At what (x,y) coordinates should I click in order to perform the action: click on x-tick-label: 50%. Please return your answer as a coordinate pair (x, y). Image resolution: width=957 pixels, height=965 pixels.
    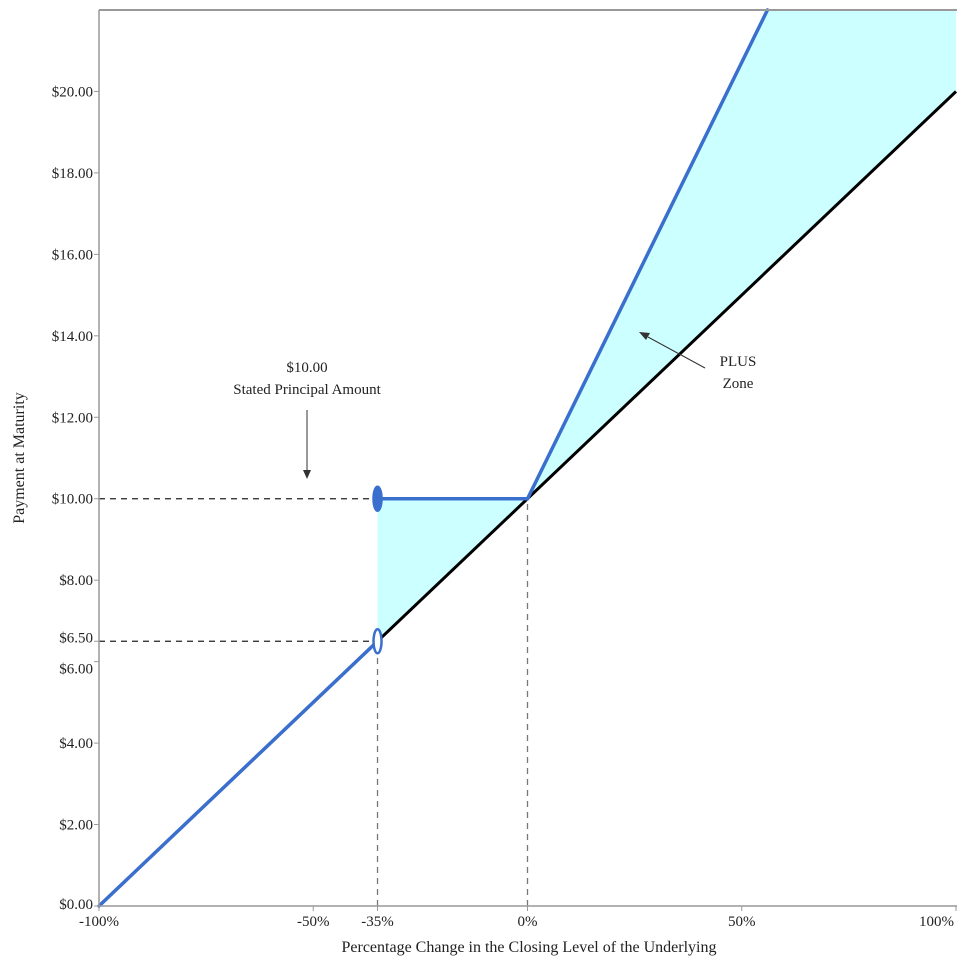
    Looking at the image, I should click on (742, 922).